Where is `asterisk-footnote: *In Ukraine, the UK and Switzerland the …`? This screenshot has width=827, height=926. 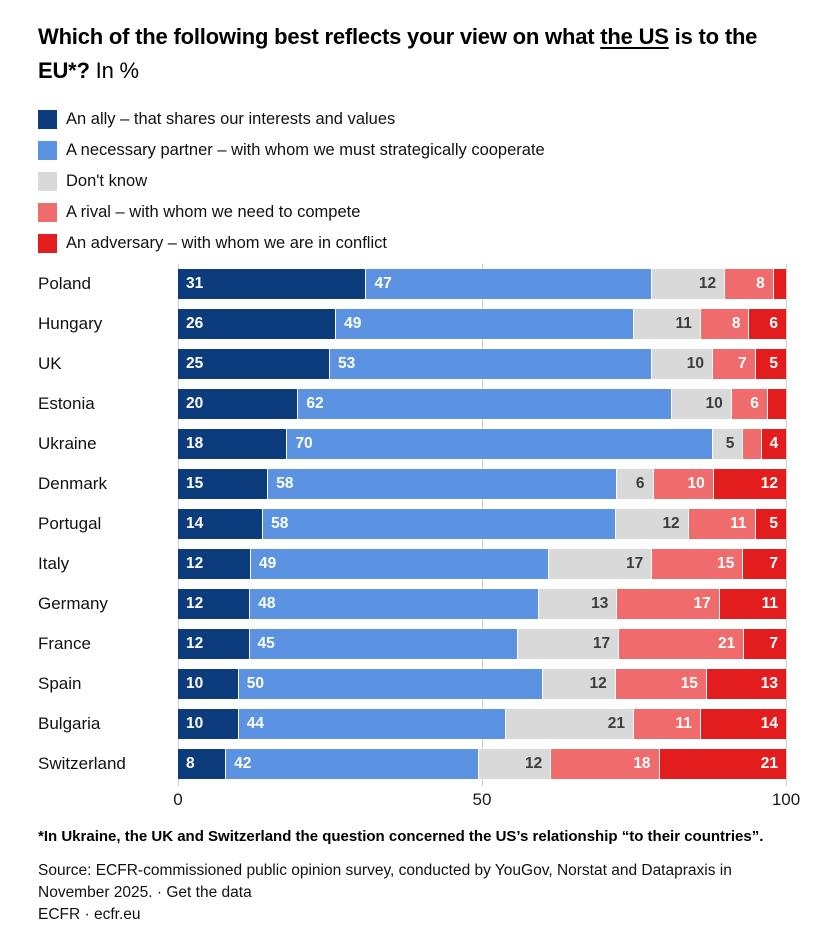
asterisk-footnote: *In Ukraine, the UK and Switzerland the … is located at coordinates (401, 836).